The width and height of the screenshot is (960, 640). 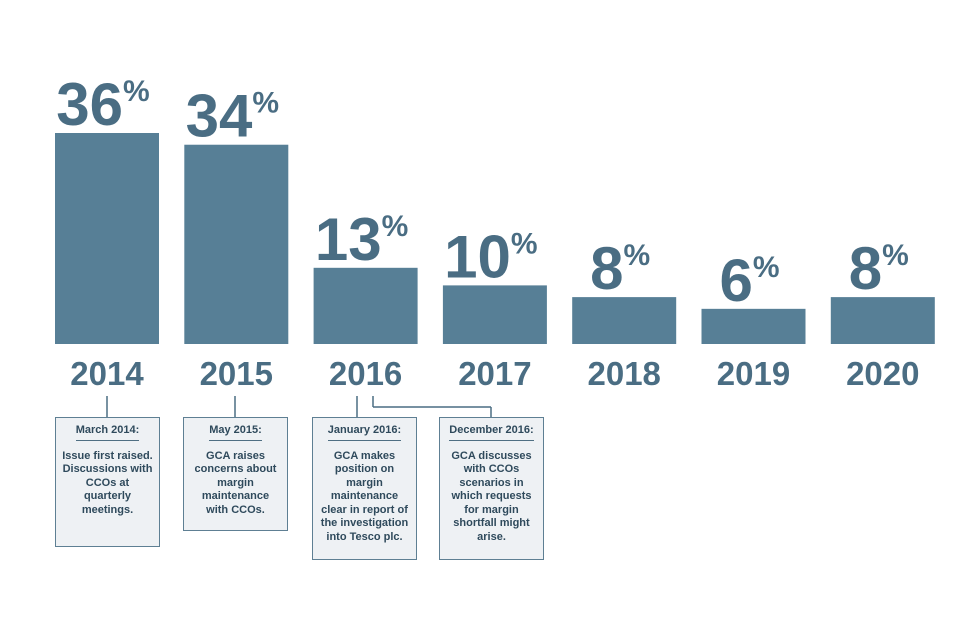 What do you see at coordinates (365, 305) in the screenshot?
I see `bar-2016` at bounding box center [365, 305].